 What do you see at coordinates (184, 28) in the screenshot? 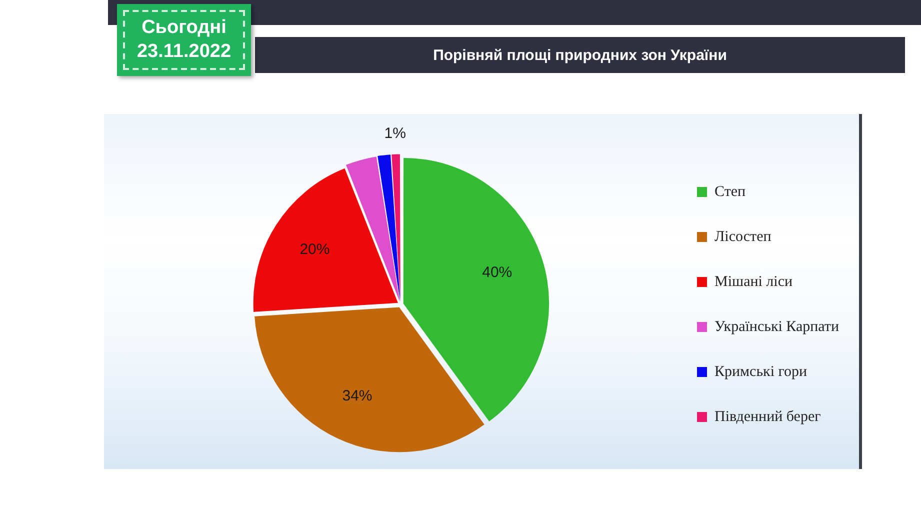
I see `text: Сьогодні` at bounding box center [184, 28].